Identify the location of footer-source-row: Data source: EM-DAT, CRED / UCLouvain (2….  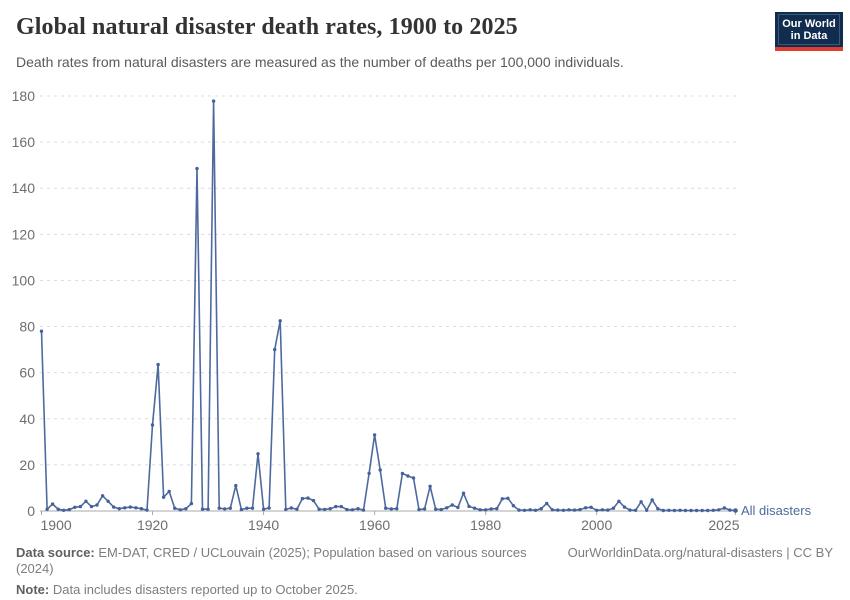
(424, 561).